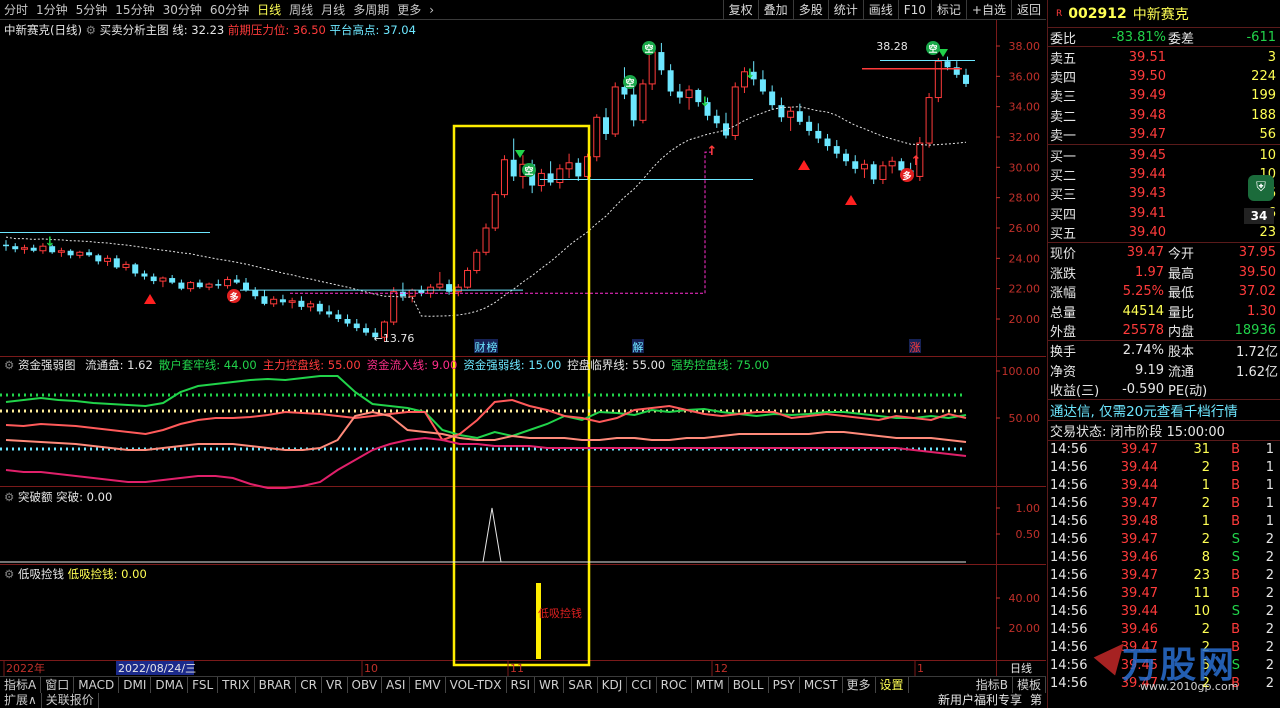 This screenshot has width=1280, height=708. Describe the element at coordinates (335, 685) in the screenshot. I see `indicator-tab: VR` at that location.